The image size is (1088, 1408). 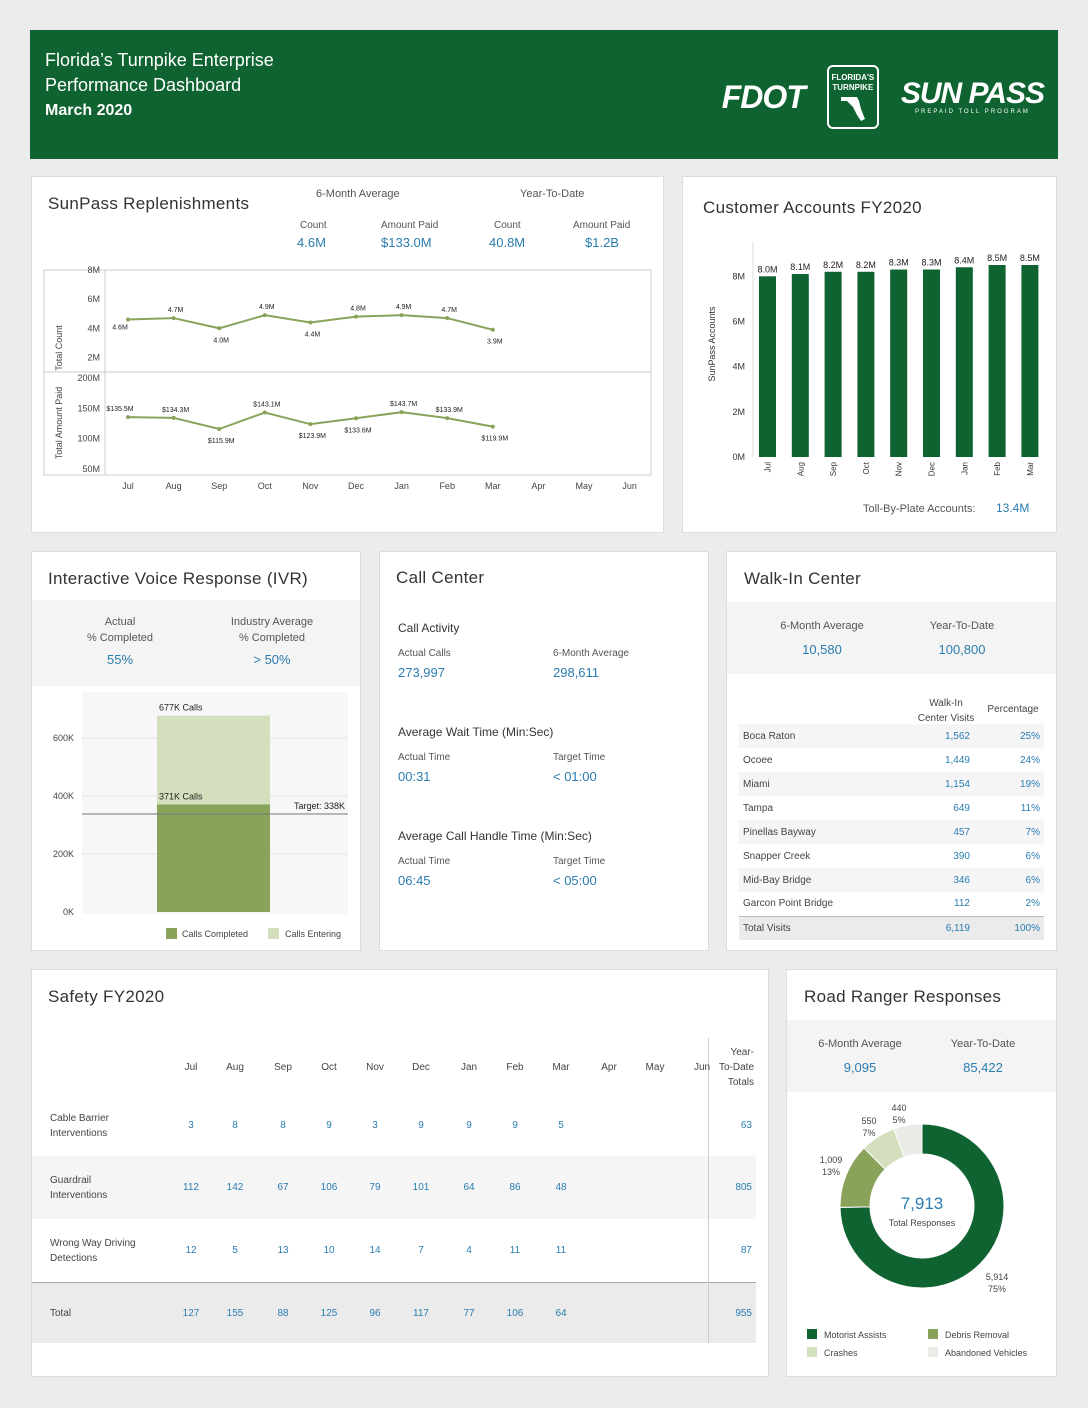 What do you see at coordinates (831, 1172) in the screenshot?
I see `donut-label-pct: 13%` at bounding box center [831, 1172].